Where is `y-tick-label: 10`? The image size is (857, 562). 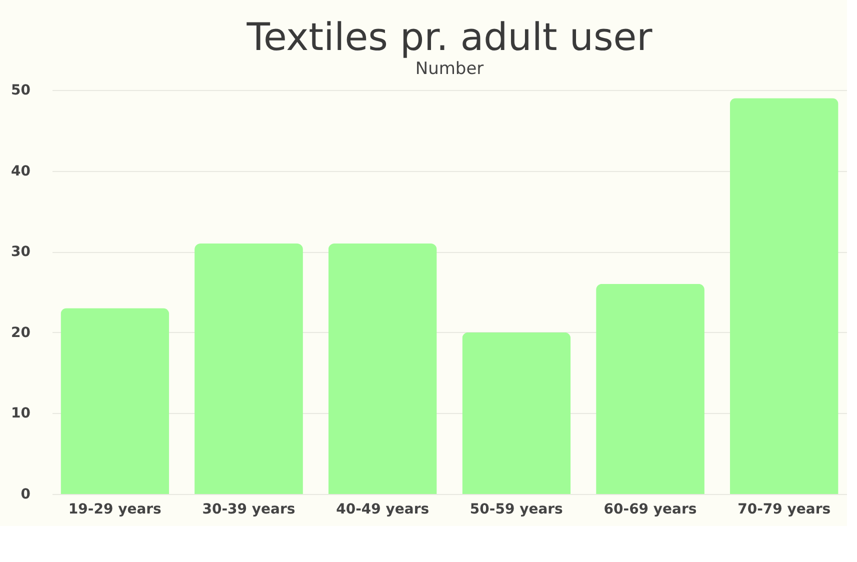
y-tick-label: 10 is located at coordinates (21, 414).